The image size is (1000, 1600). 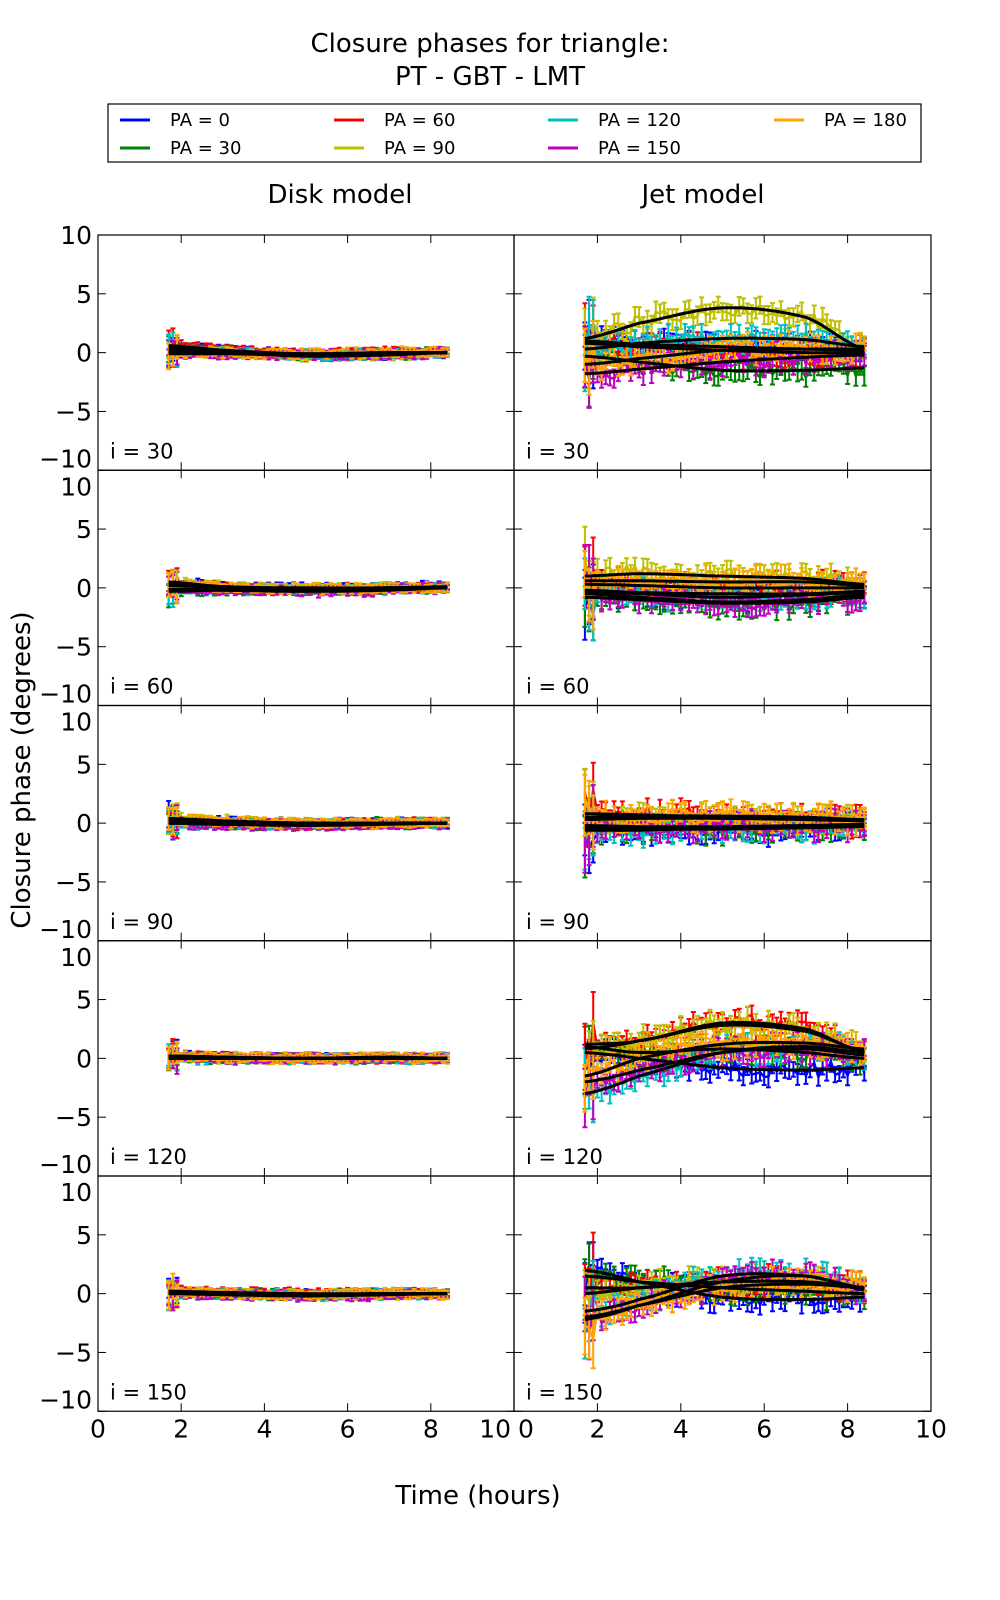 I want to click on legend-label: PA = 0, so click(x=200, y=120).